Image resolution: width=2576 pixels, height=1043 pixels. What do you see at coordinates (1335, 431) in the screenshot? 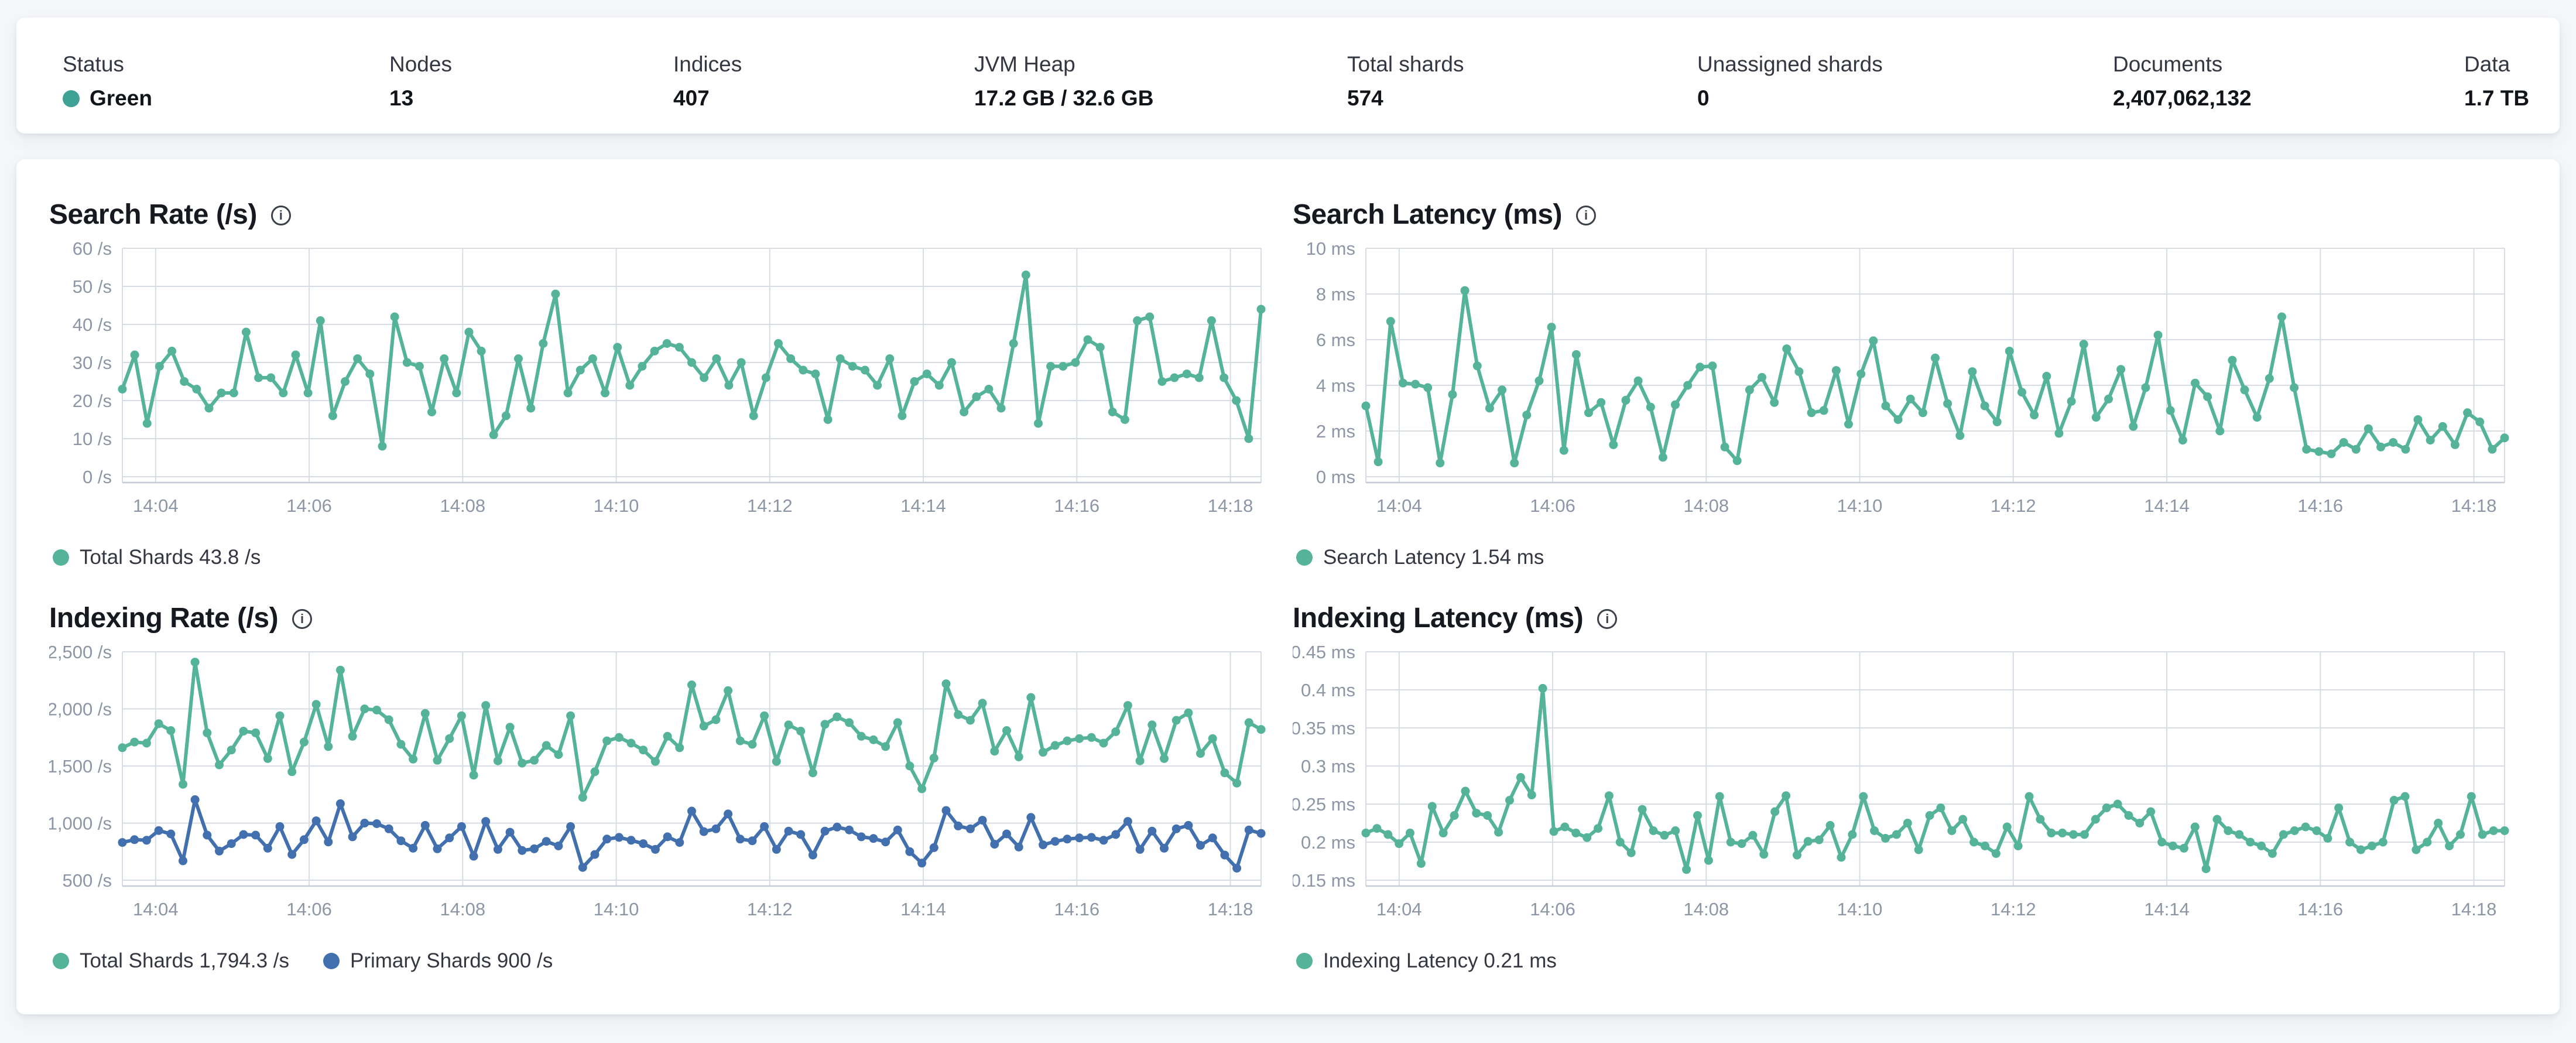
I see `svg-text: 2 ms` at bounding box center [1335, 431].